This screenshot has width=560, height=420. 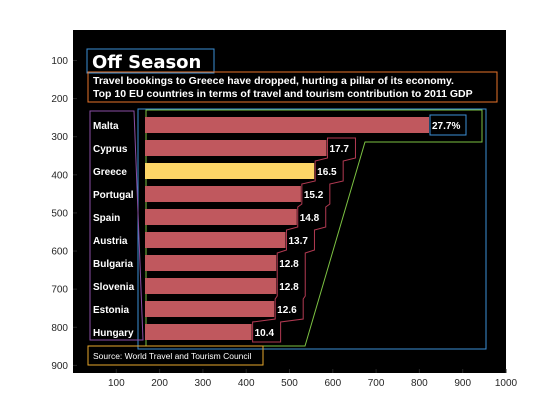 What do you see at coordinates (215, 240) in the screenshot?
I see `bar-austria` at bounding box center [215, 240].